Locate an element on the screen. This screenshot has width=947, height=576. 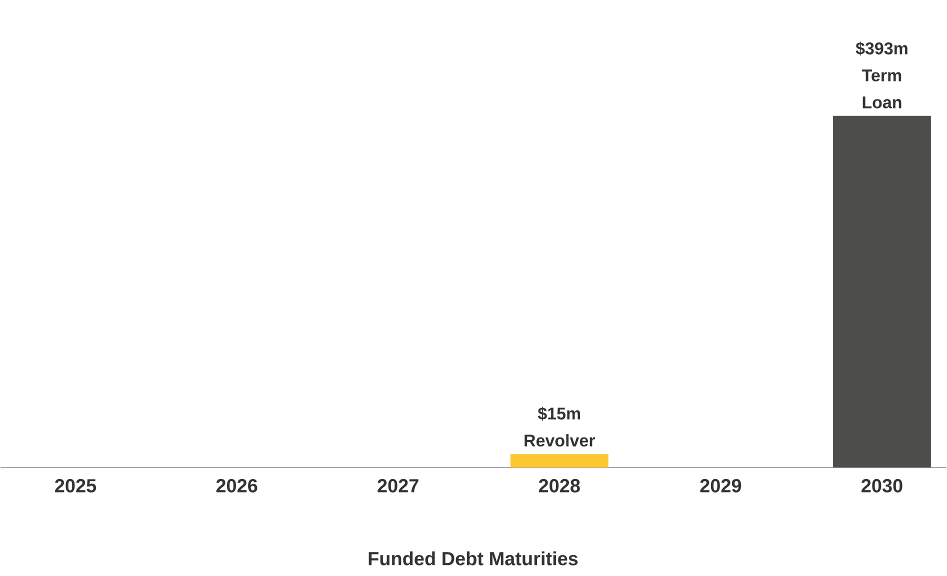
x-tick-label: 2026 is located at coordinates (237, 485).